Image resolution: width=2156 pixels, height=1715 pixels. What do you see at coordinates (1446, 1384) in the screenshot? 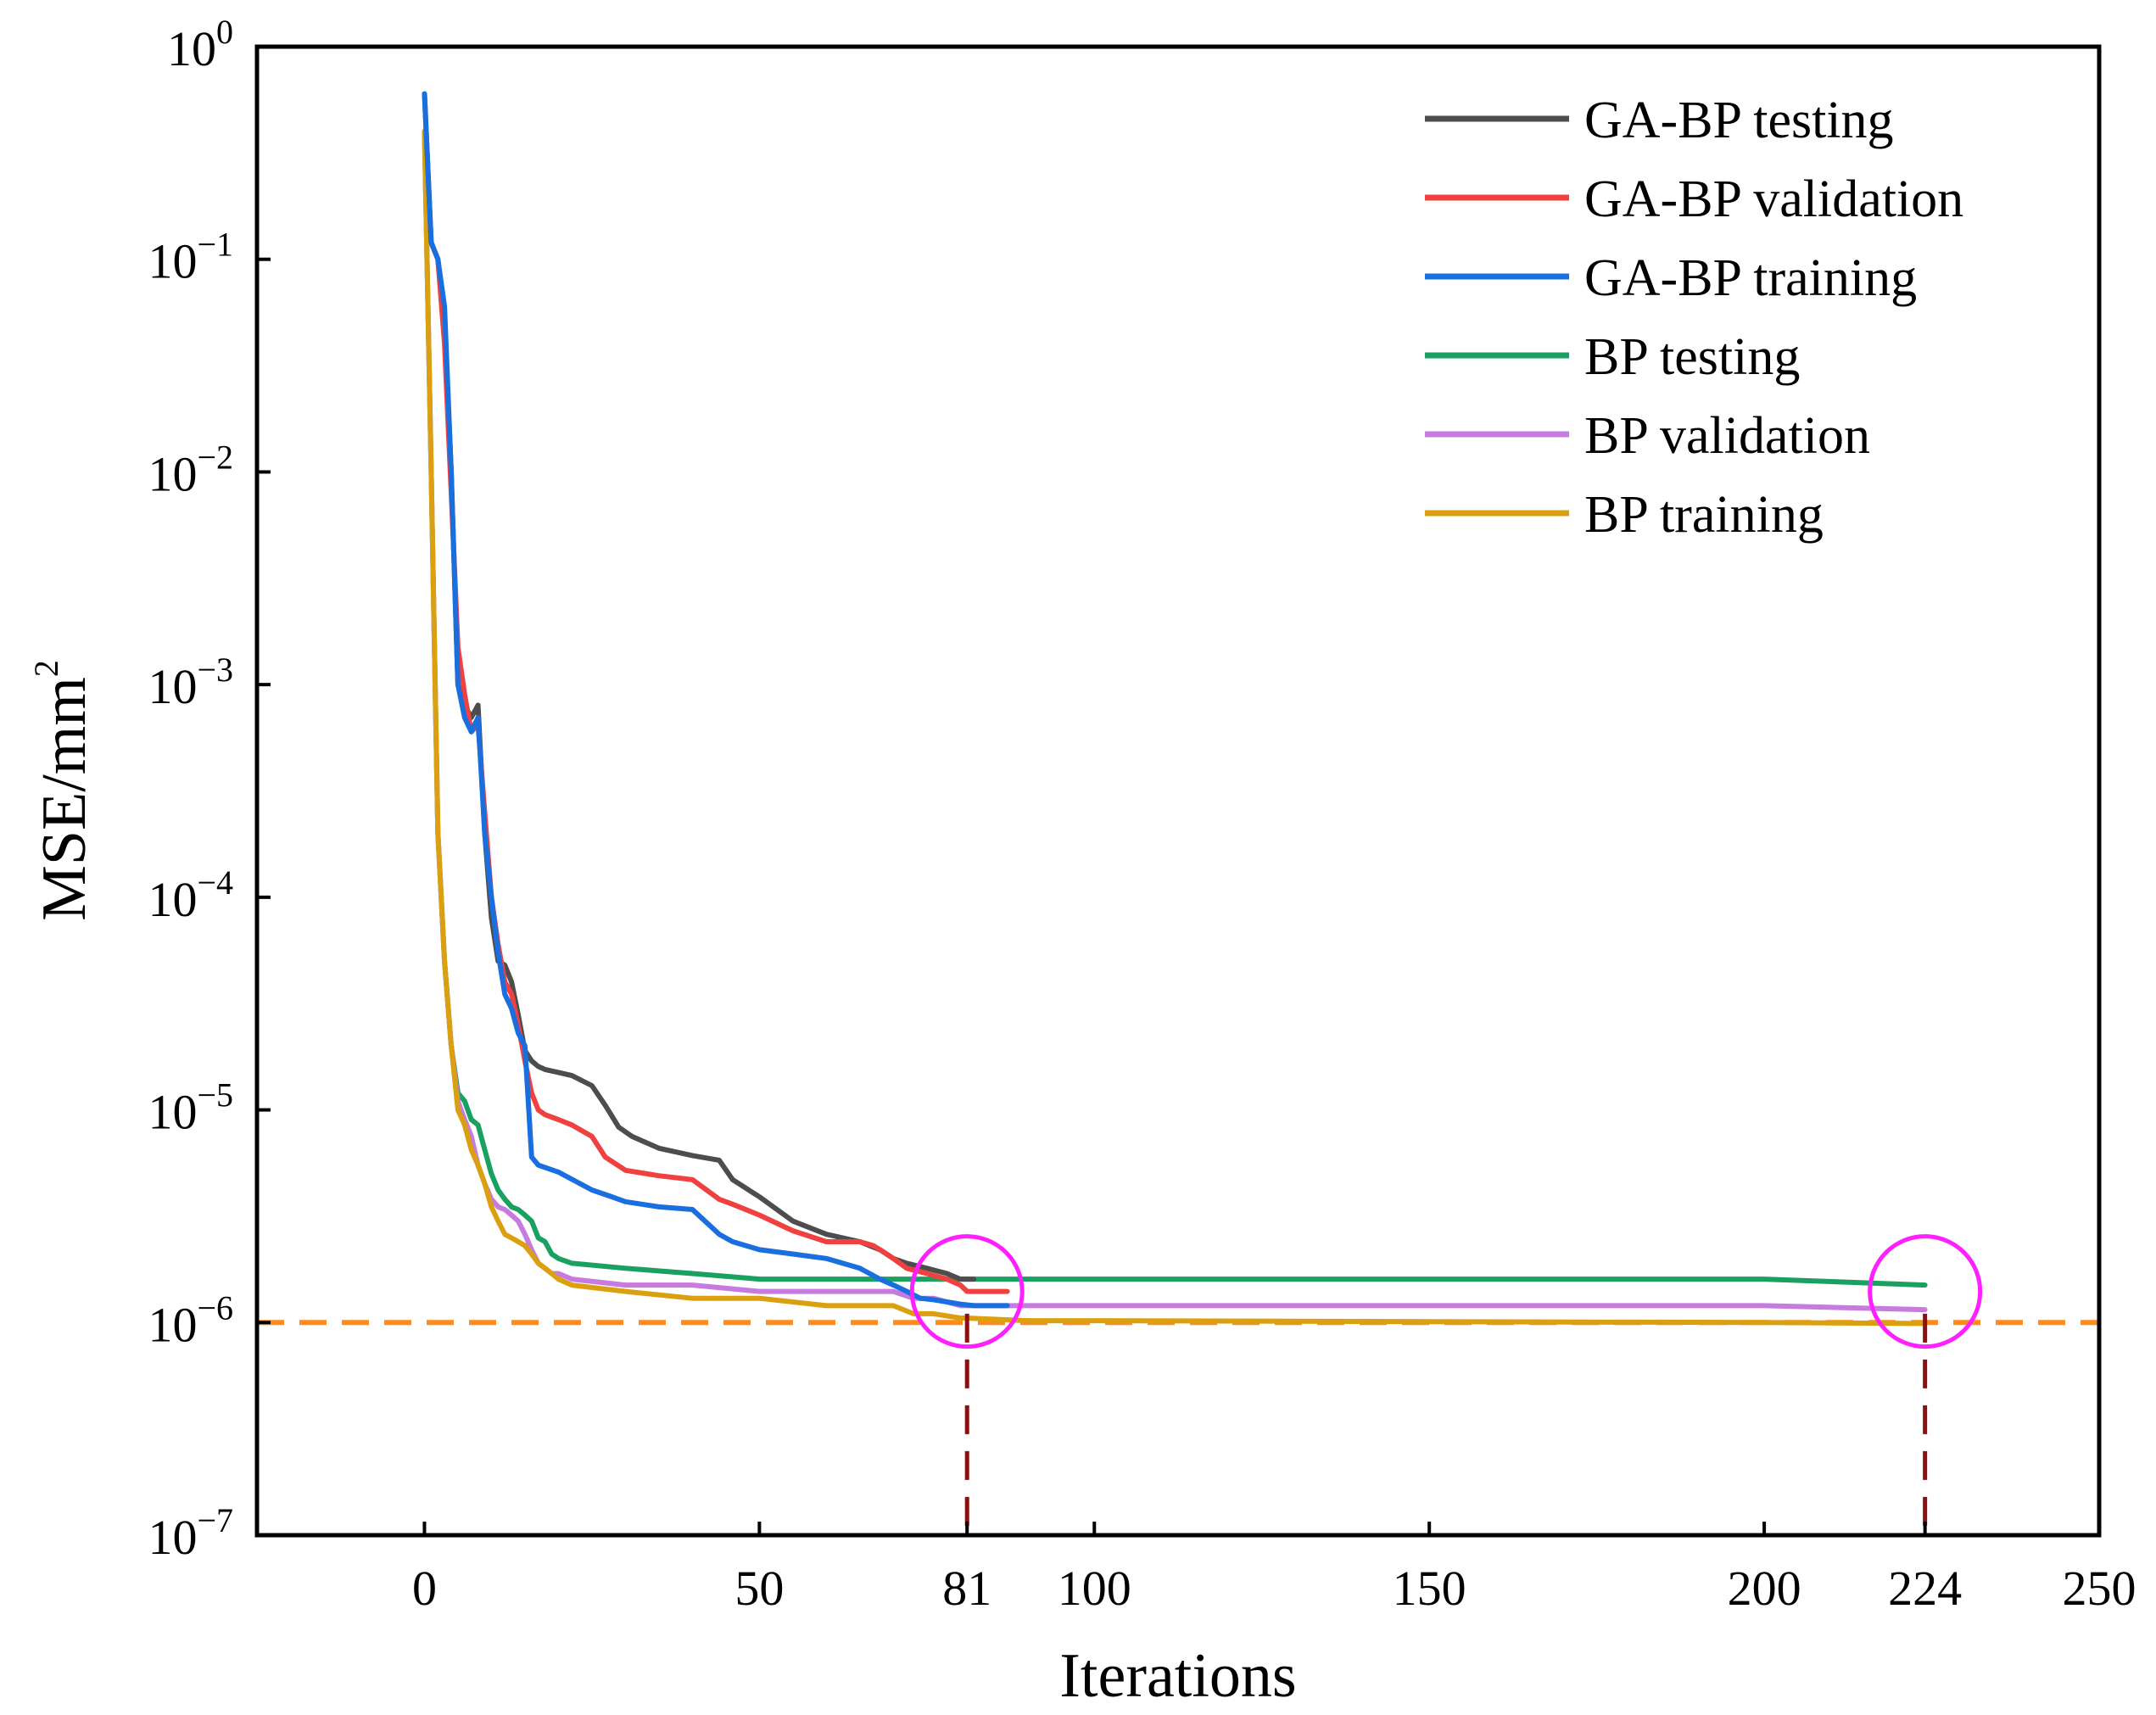
I see `overlay-layer` at bounding box center [1446, 1384].